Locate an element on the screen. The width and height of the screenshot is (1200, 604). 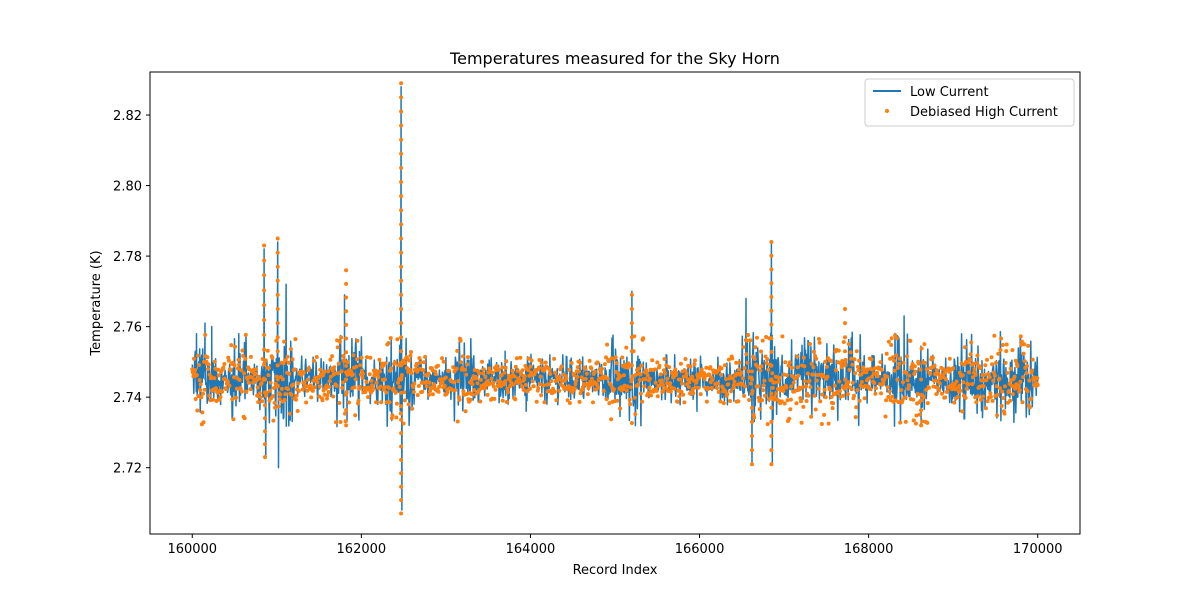
y-axis: 2.72 2.74 2.76 2.78 2.80 2.82 is located at coordinates (131, 293).